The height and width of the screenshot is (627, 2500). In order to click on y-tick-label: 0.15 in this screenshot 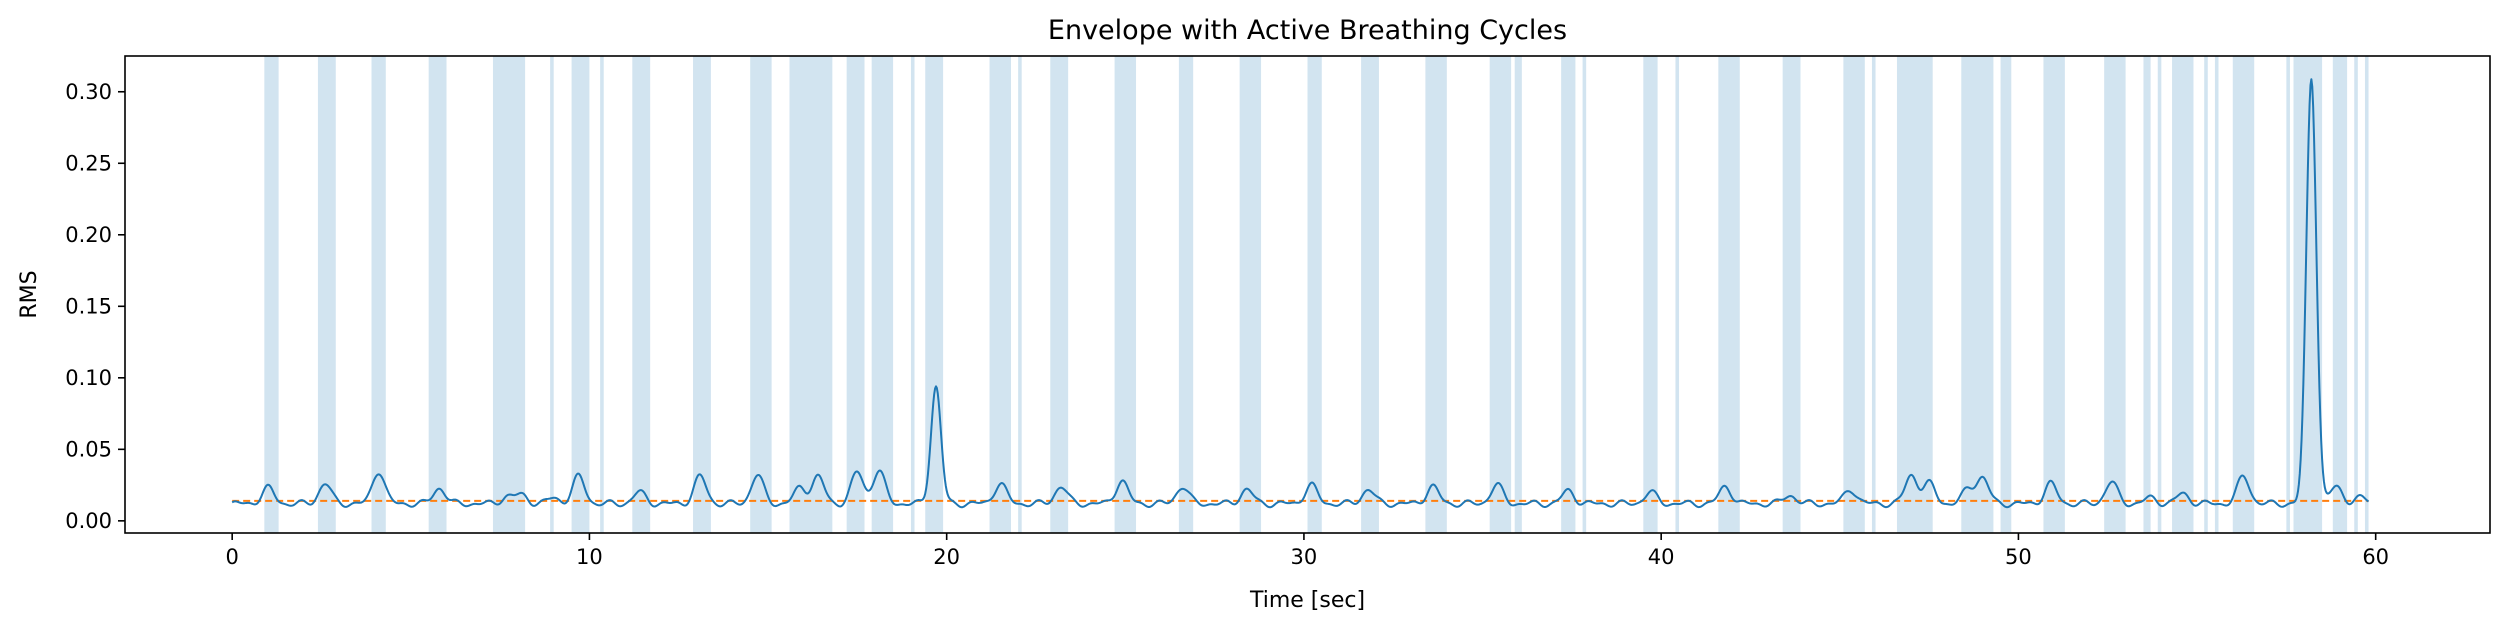, I will do `click(88, 306)`.